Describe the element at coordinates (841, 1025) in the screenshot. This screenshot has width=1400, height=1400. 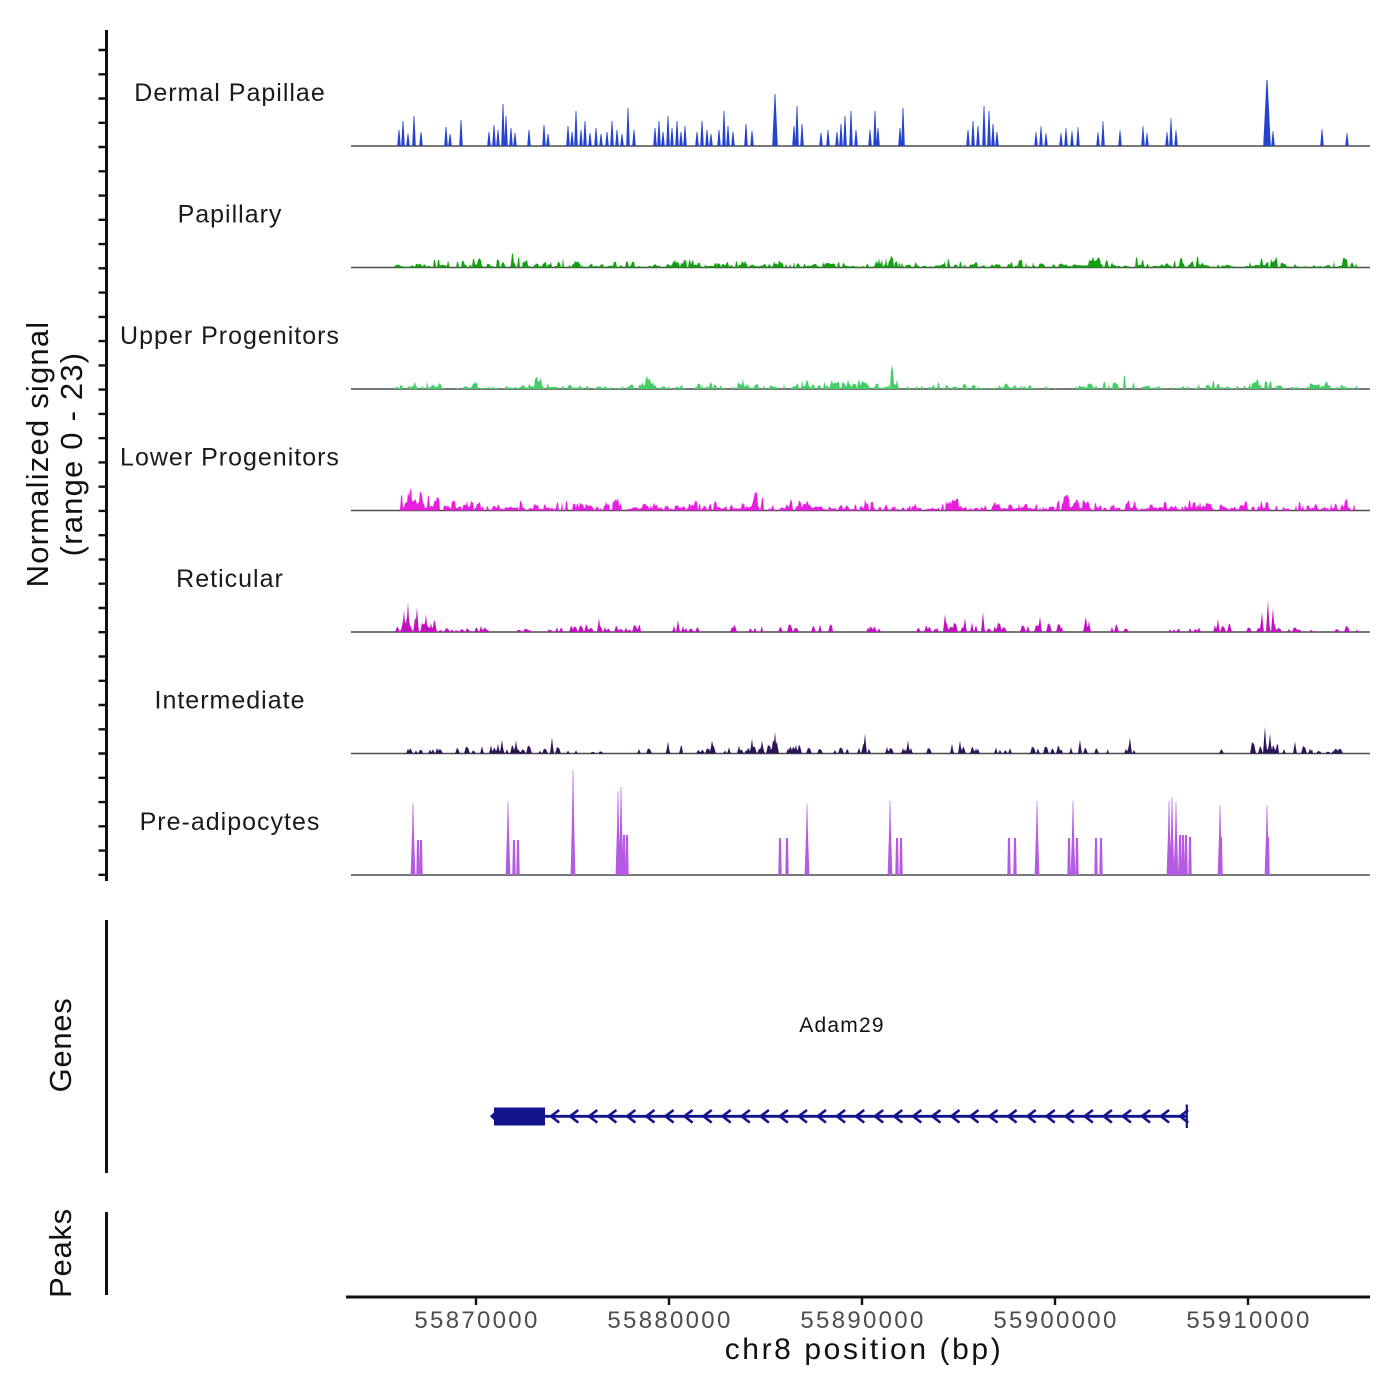
I see `svg-text: Adam29` at that location.